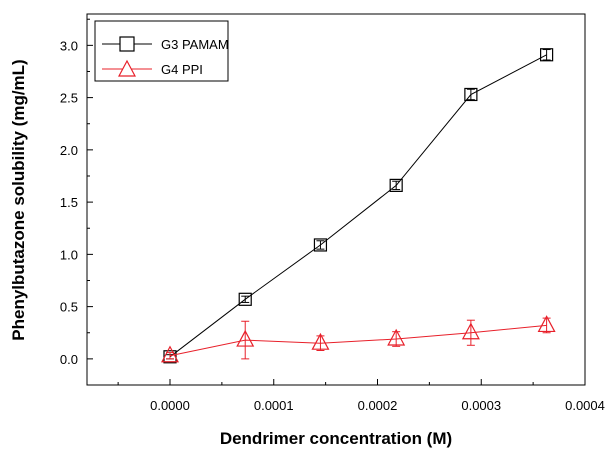 The image size is (613, 451). I want to click on y-tick-label: 1.0, so click(69, 254).